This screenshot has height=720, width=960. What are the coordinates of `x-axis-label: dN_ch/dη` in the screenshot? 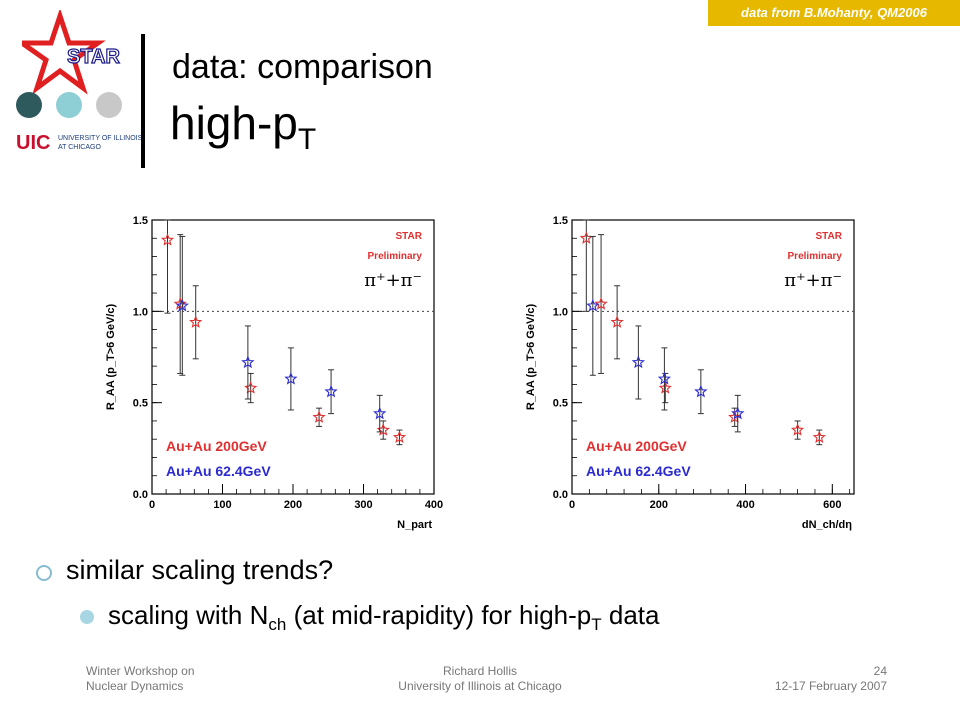 It's located at (827, 525).